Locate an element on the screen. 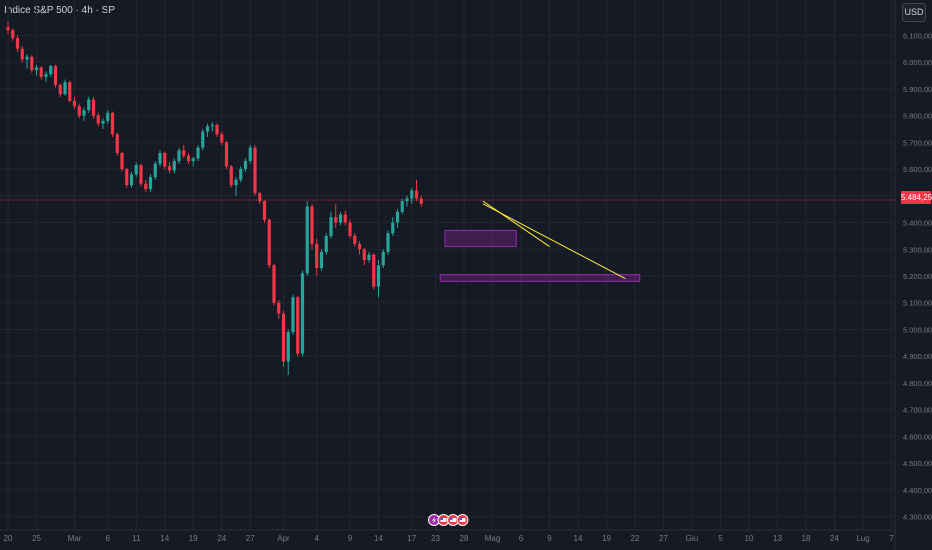 The height and width of the screenshot is (550, 932). time-tick-label: 10 is located at coordinates (749, 538).